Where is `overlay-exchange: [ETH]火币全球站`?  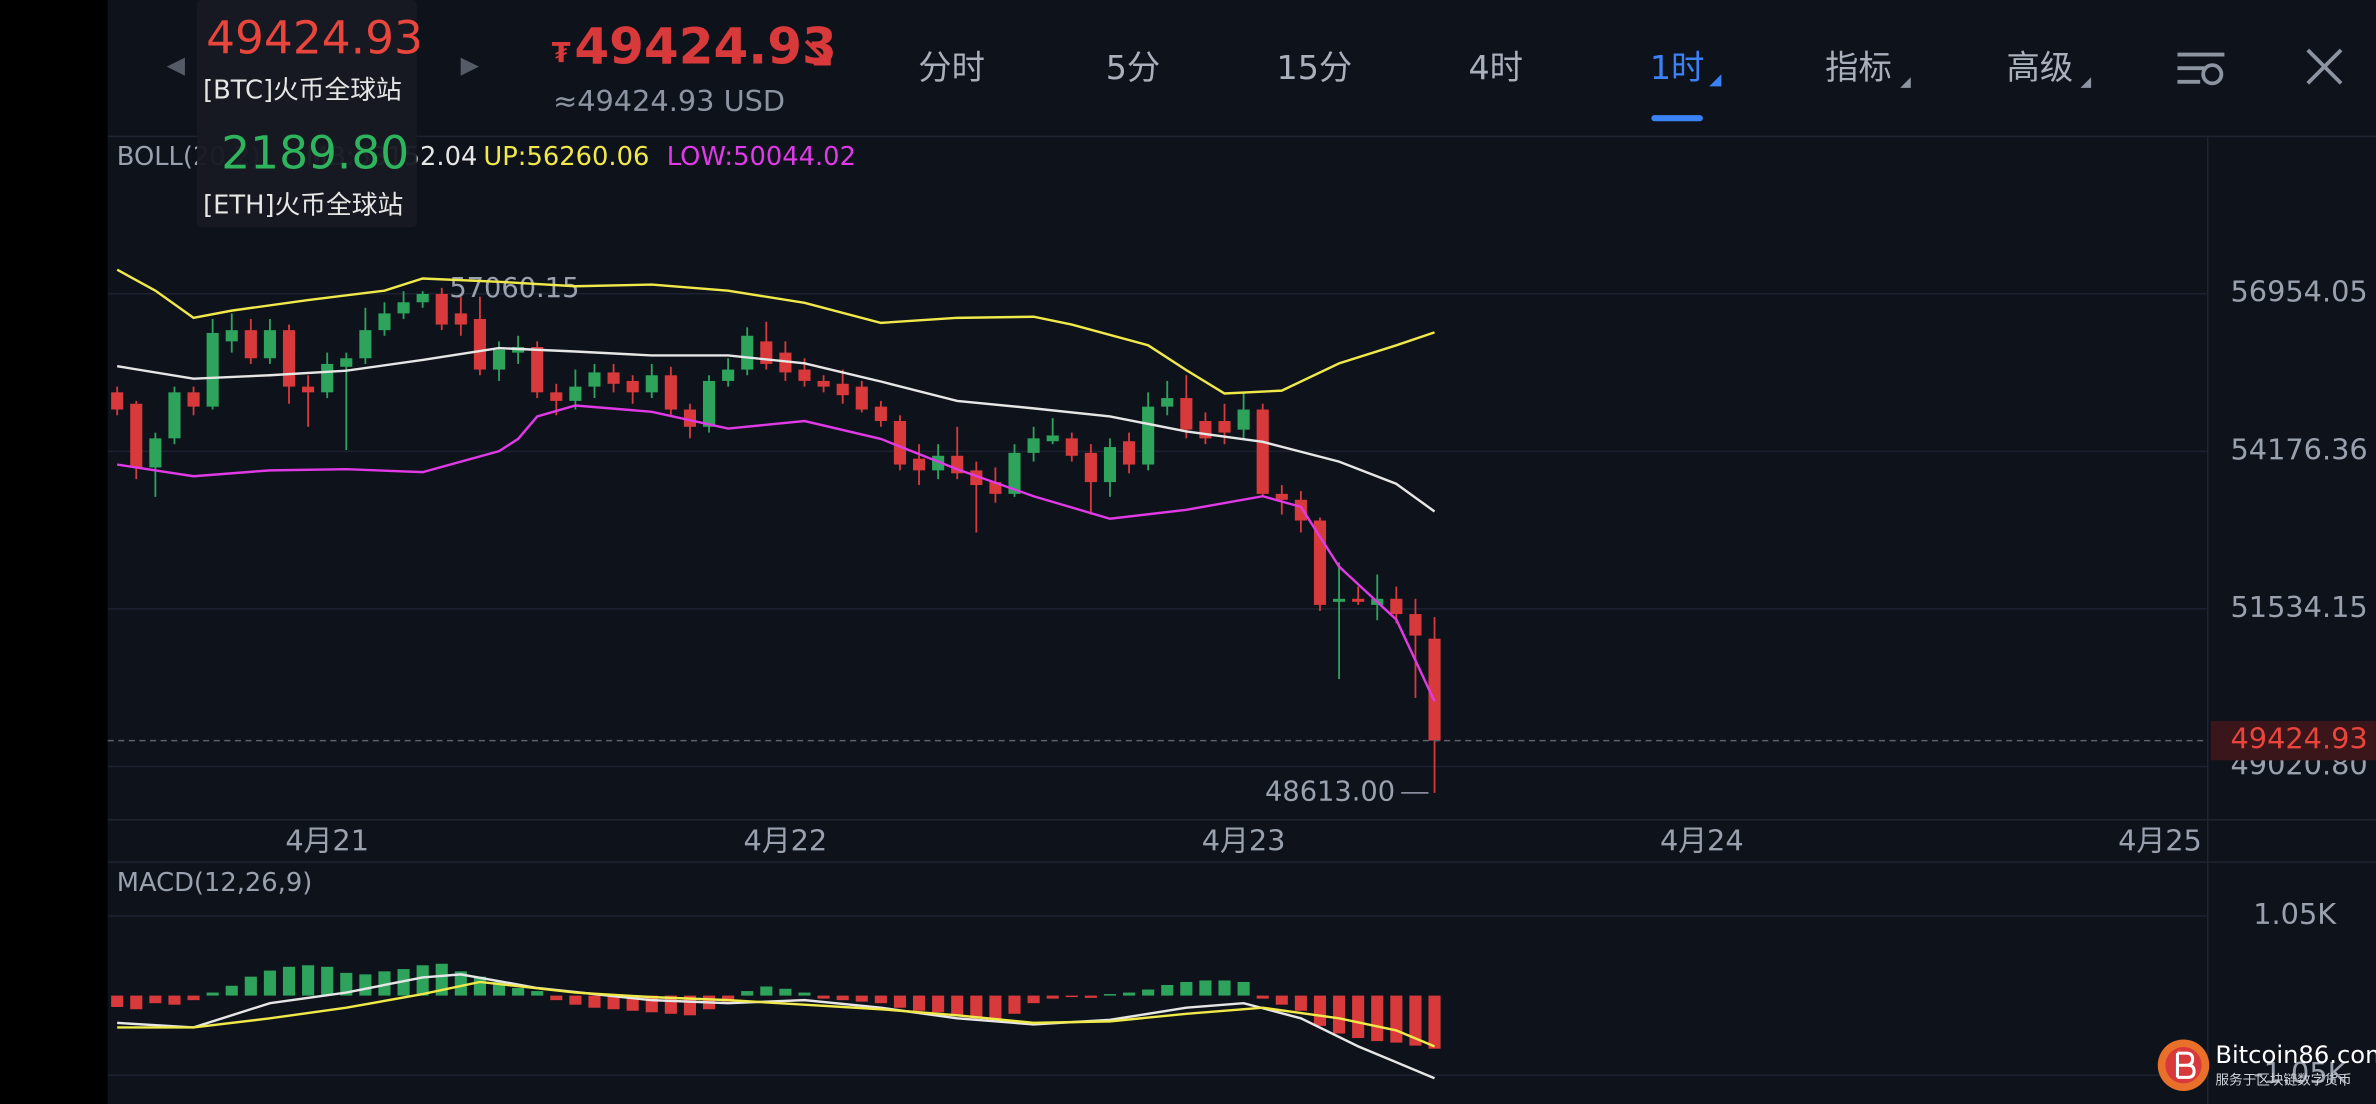
overlay-exchange: [ETH]火币全球站 is located at coordinates (303, 206).